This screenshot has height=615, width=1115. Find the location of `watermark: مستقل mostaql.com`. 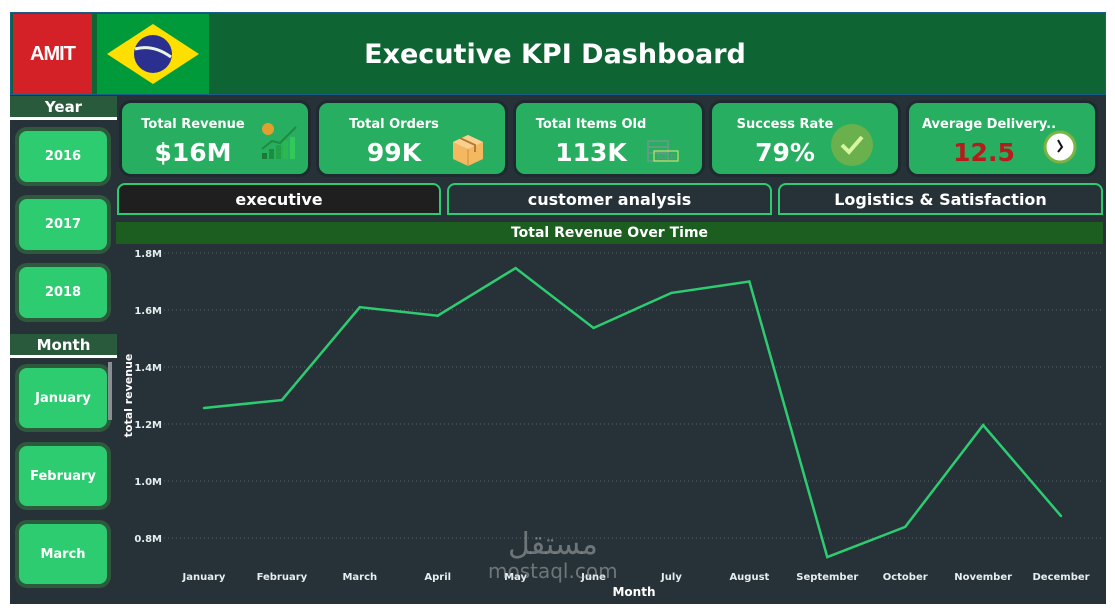

watermark: مستقل mostaql.com is located at coordinates (553, 555).